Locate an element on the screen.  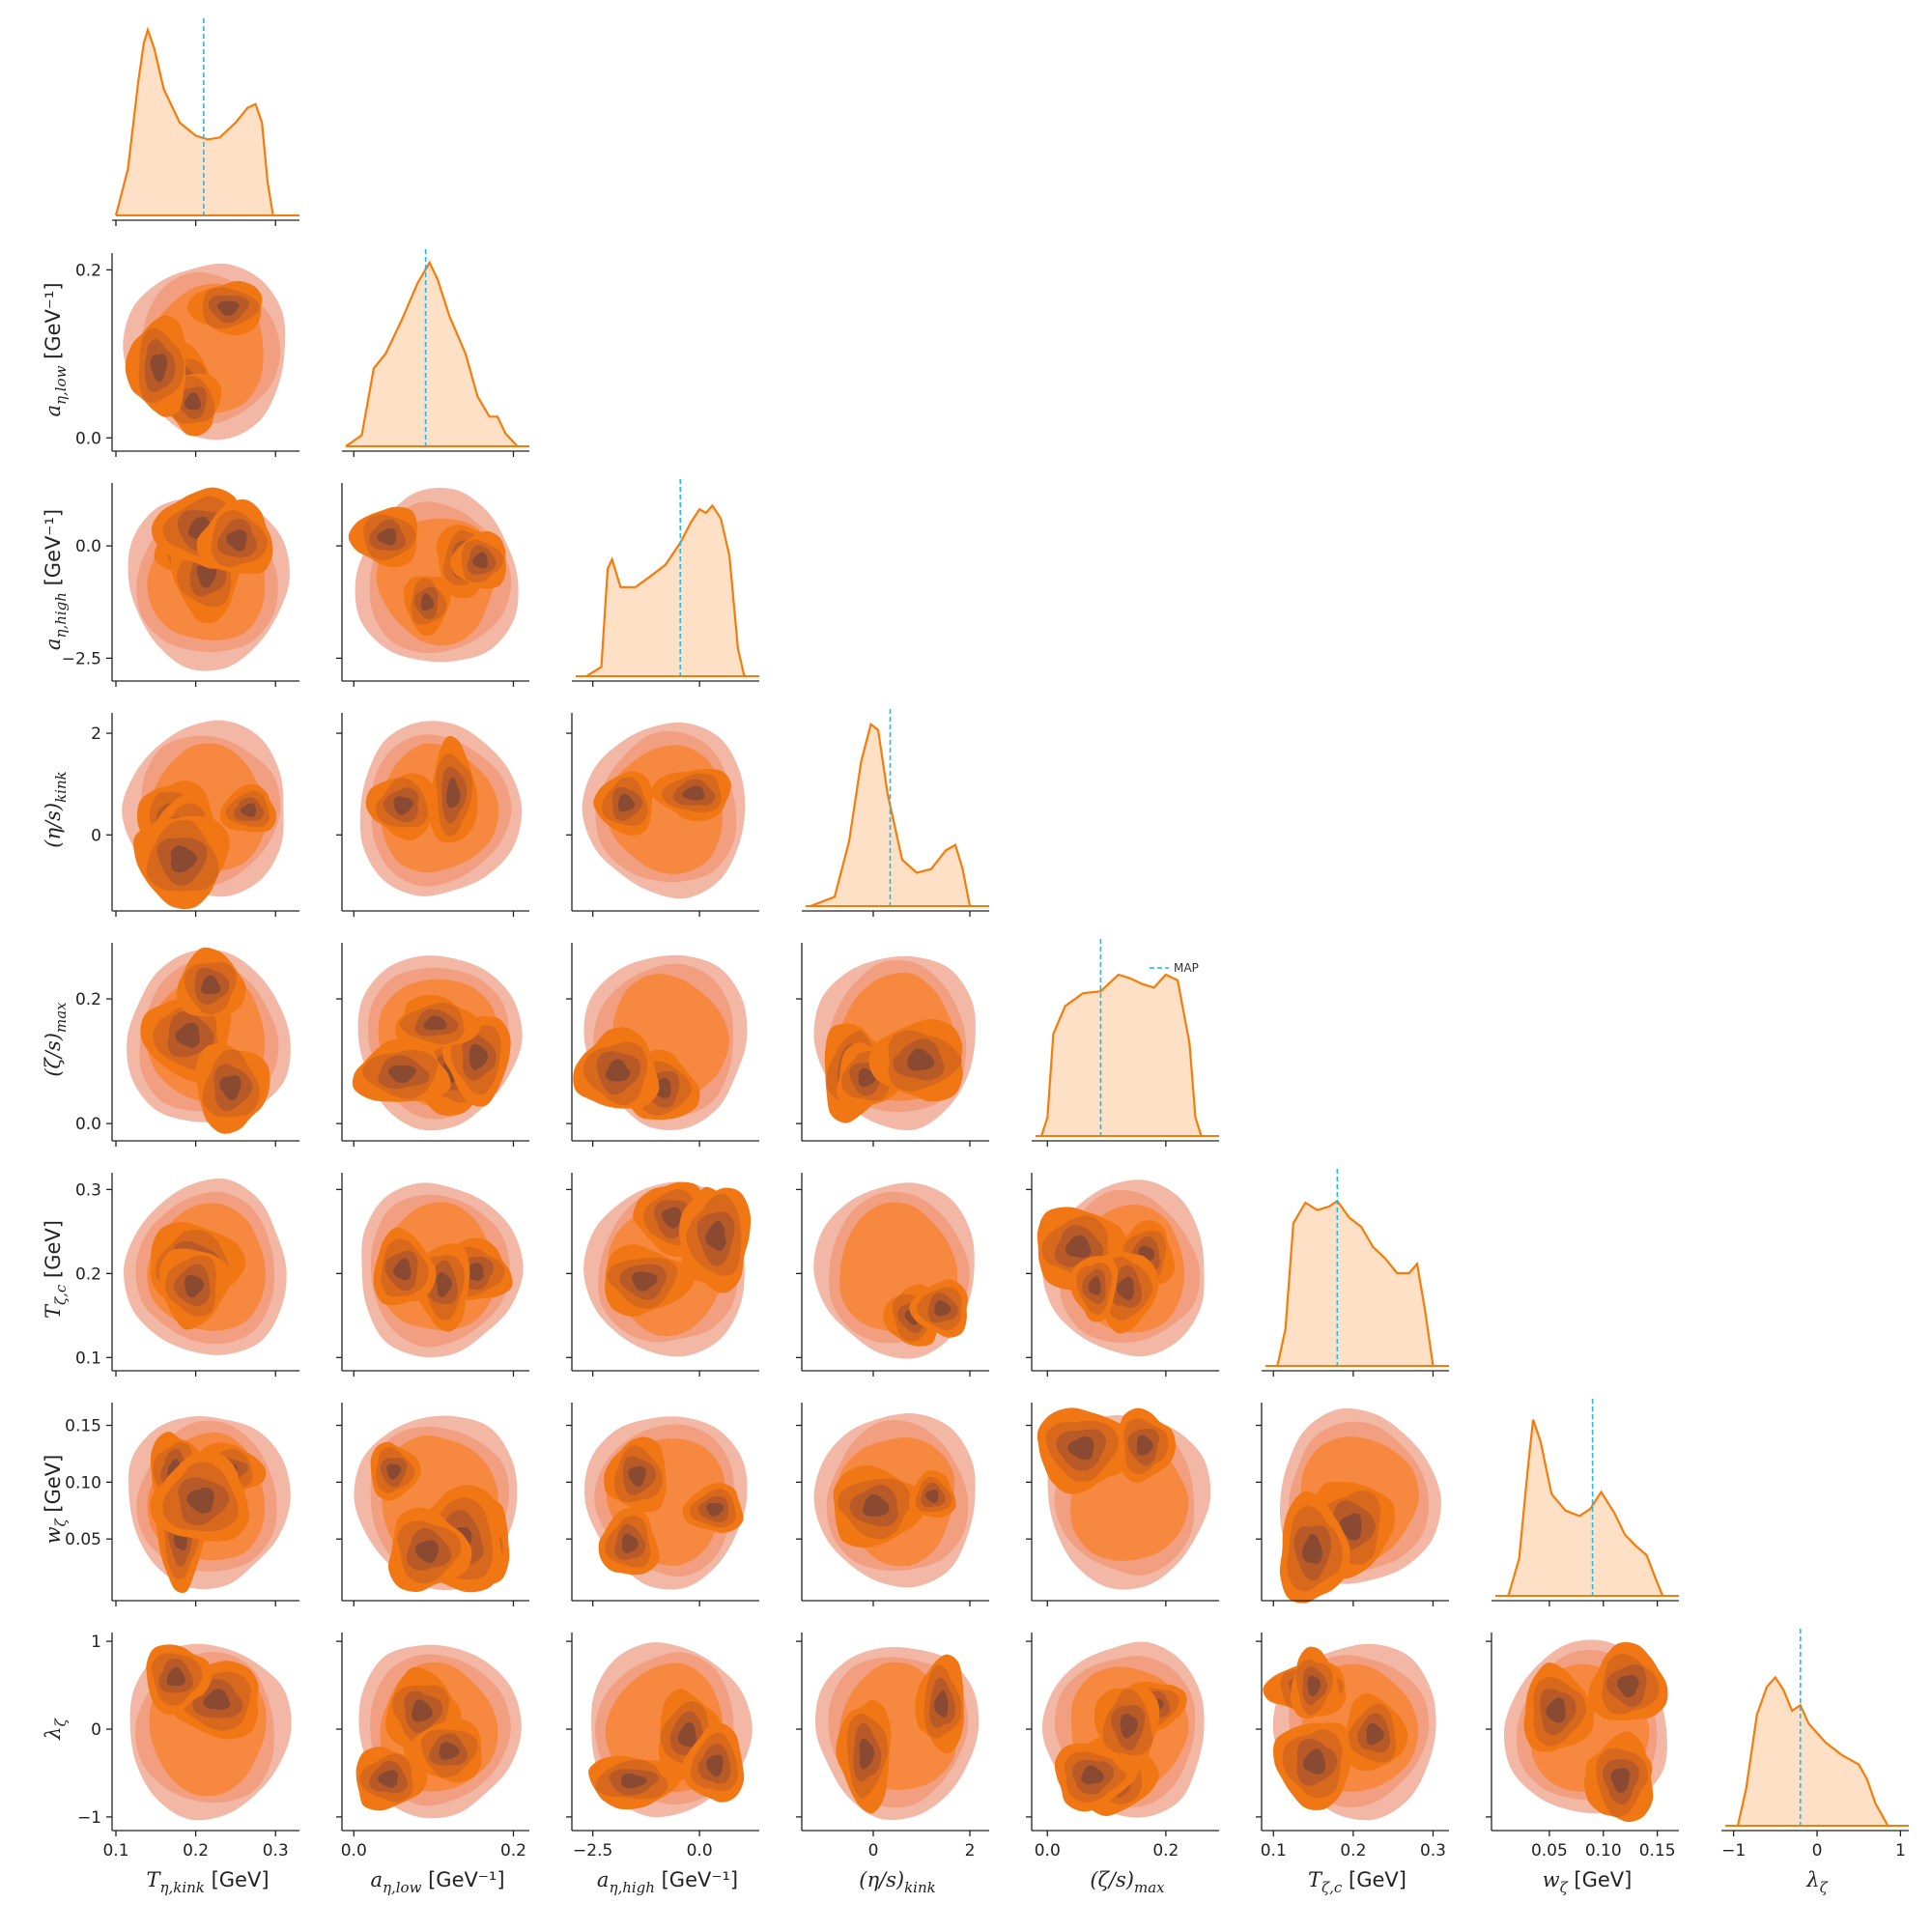
pair-panel-aeta_high-vs-etas_kink is located at coordinates (662, 815).